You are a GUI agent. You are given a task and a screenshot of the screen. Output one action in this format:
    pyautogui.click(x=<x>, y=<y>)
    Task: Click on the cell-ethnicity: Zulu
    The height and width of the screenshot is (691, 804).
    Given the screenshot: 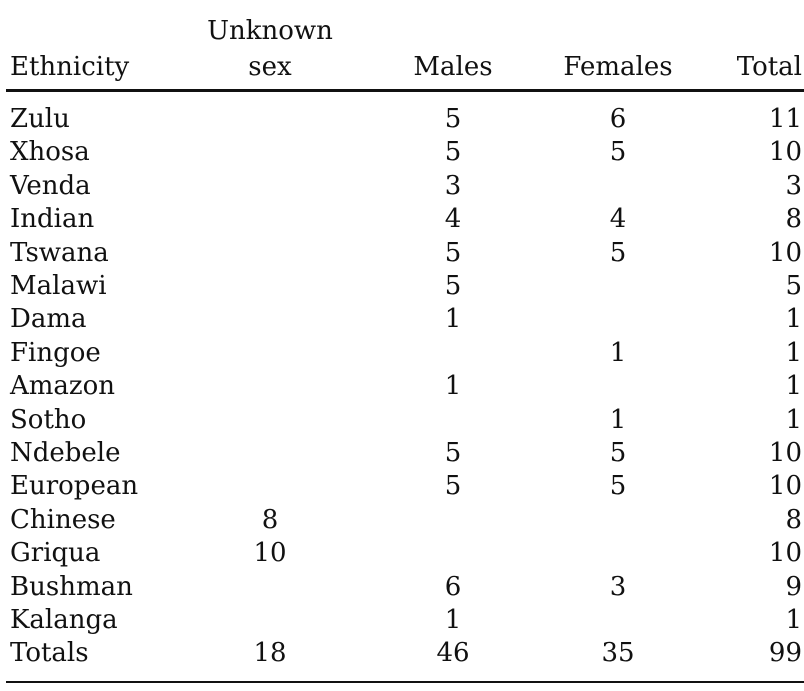 What is the action you would take?
    pyautogui.click(x=40, y=119)
    